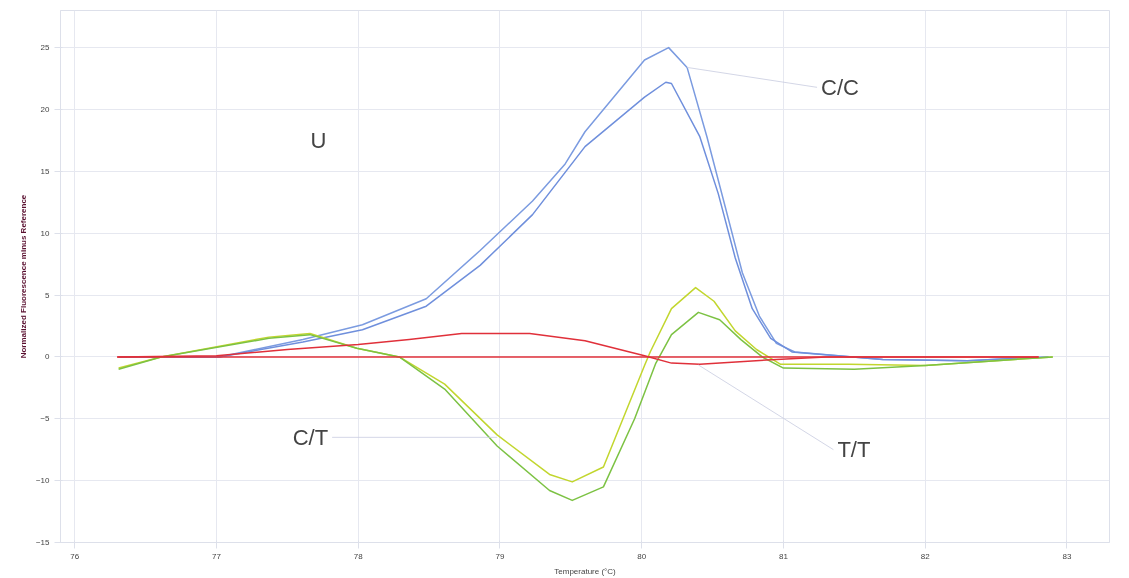  I want to click on y-axis-title: Normalized Fluorescence minus Reference, so click(23, 276).